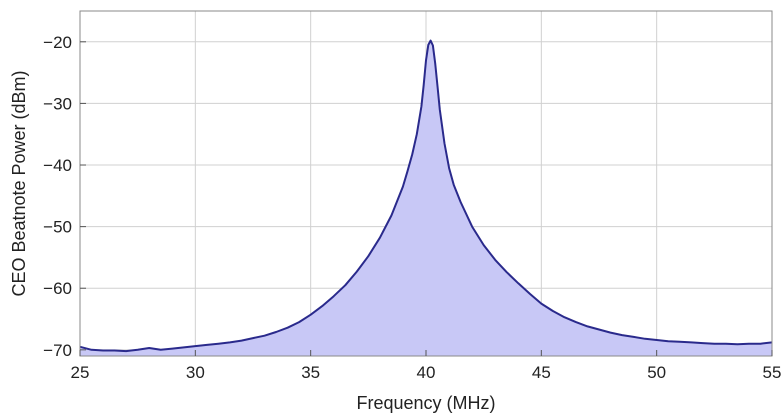 The height and width of the screenshot is (417, 783). What do you see at coordinates (57, 42) in the screenshot?
I see `y-tick-label: −20` at bounding box center [57, 42].